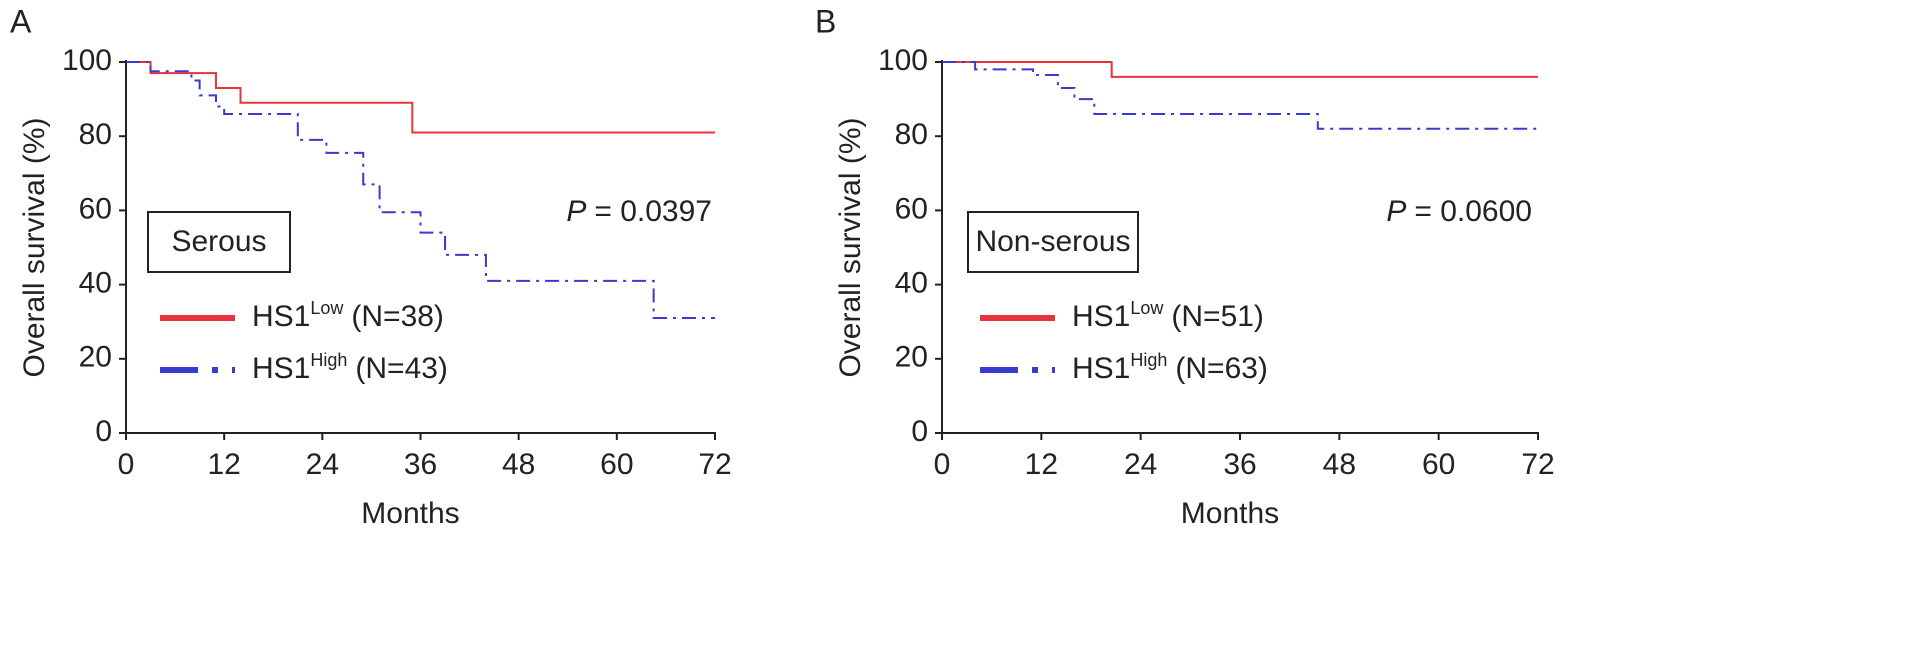 This screenshot has height=653, width=1911. I want to click on panel-letter: A, so click(21, 21).